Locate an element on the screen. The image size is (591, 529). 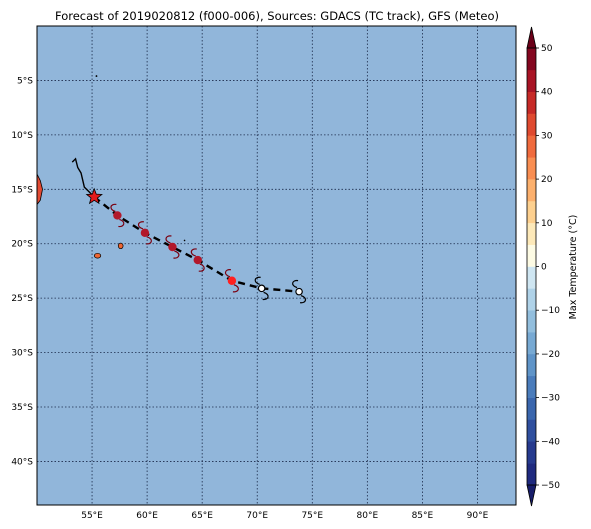
lat-tick-label: 10°S is located at coordinates (22, 136).